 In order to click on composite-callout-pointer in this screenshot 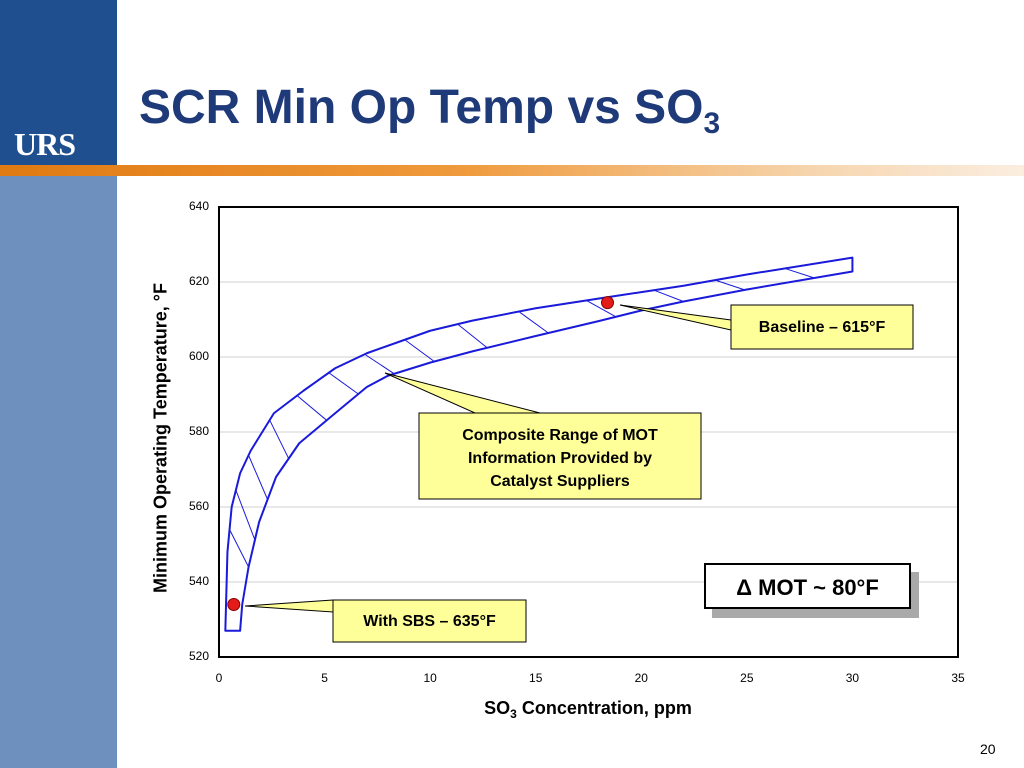, I will do `click(462, 393)`.